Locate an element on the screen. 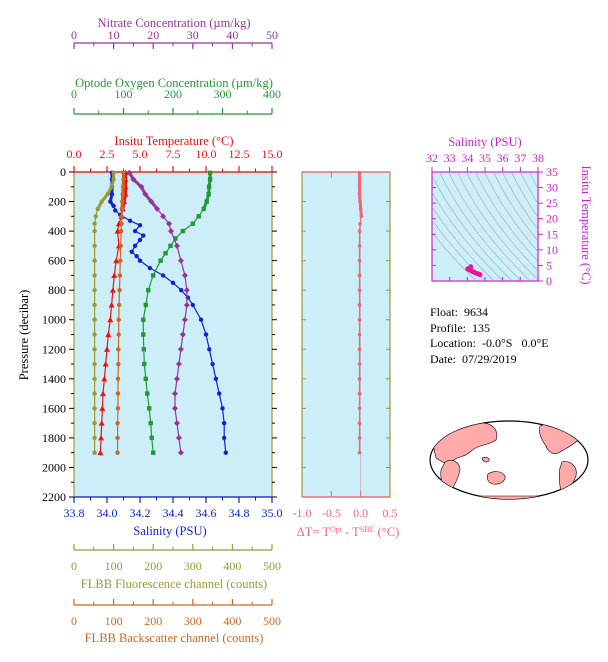 The image size is (608, 662). world-map is located at coordinates (509, 460).